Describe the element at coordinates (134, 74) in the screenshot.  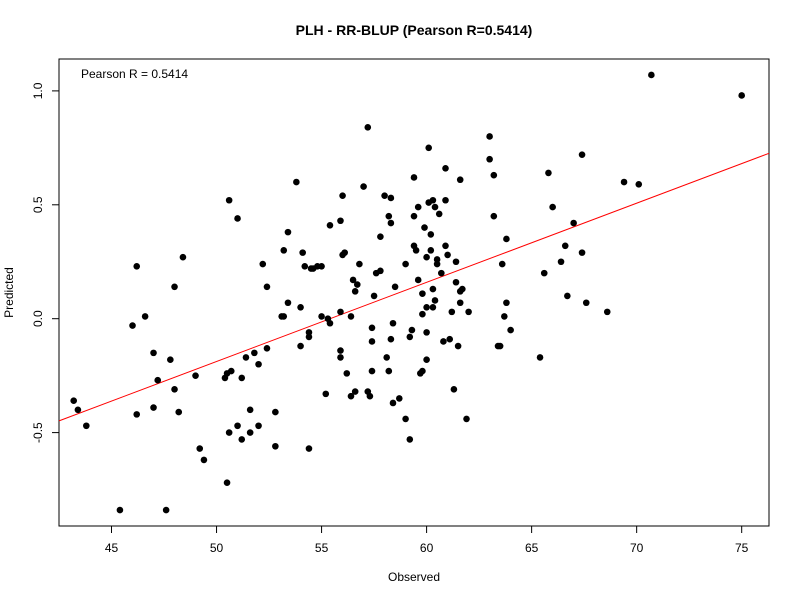
I see `pearson-annotation: Pearson R = 0.5414` at that location.